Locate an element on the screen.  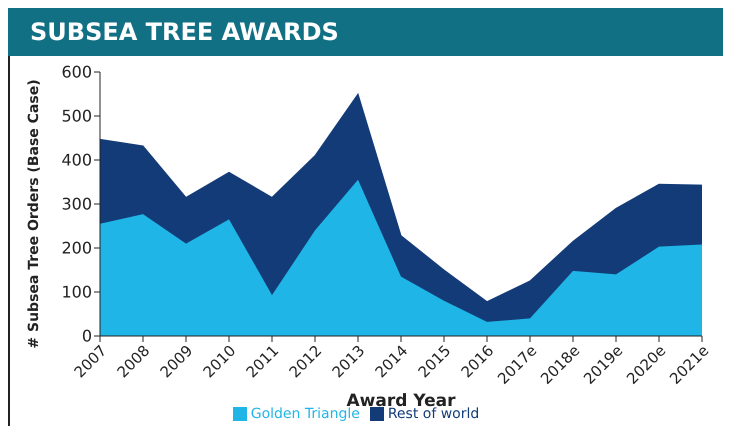
y-tick-label: 0 is located at coordinates (87, 336).